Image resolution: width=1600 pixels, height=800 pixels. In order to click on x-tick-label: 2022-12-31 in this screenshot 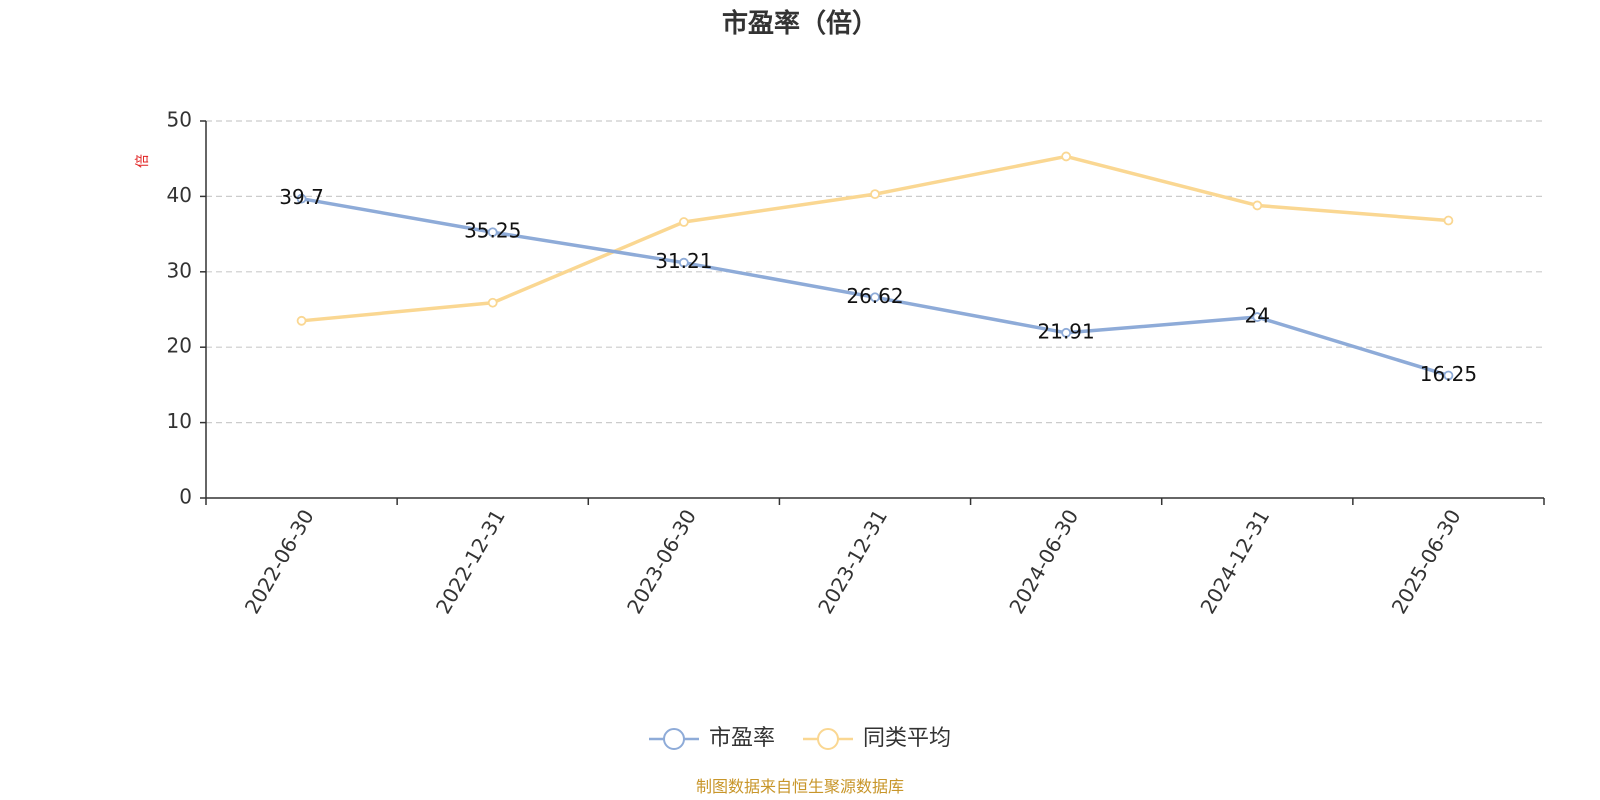, I will do `click(470, 561)`.